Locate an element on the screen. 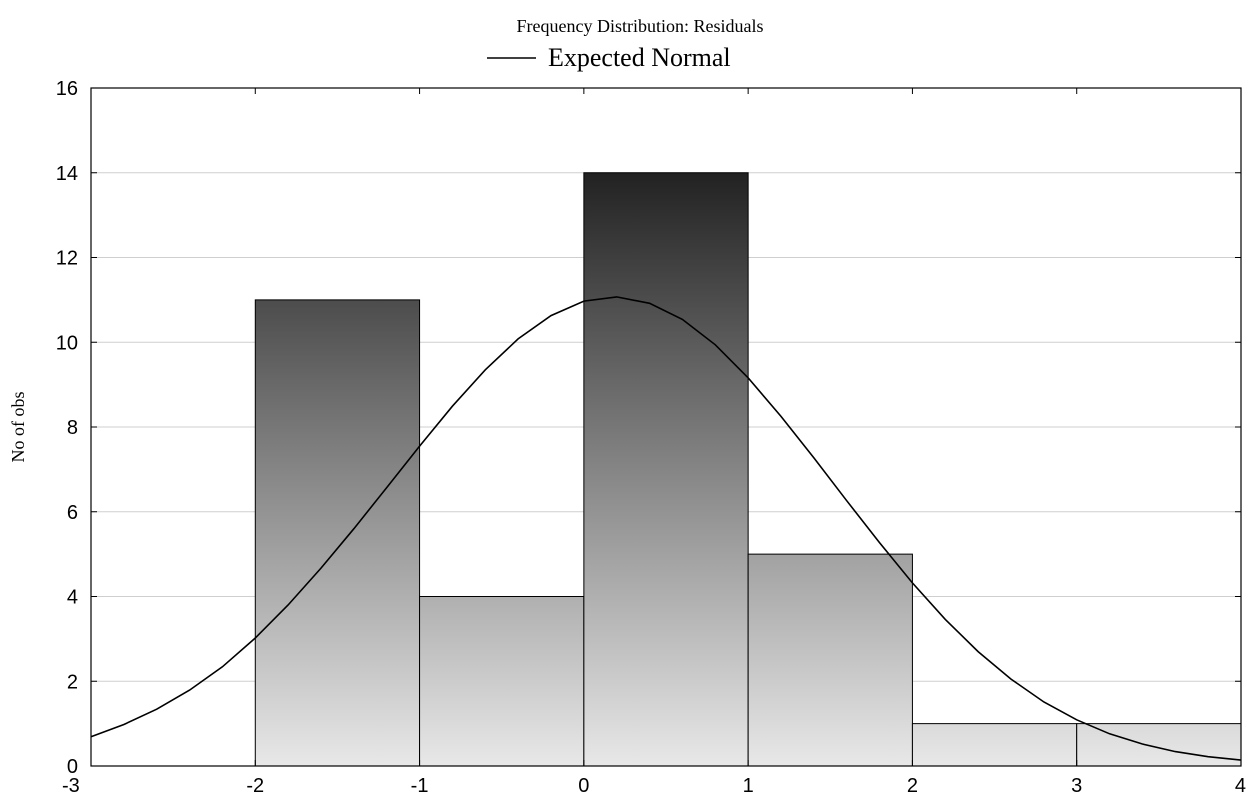 Image resolution: width=1249 pixels, height=798 pixels. chart-title: Frequency Distribution: Residuals is located at coordinates (640, 26).